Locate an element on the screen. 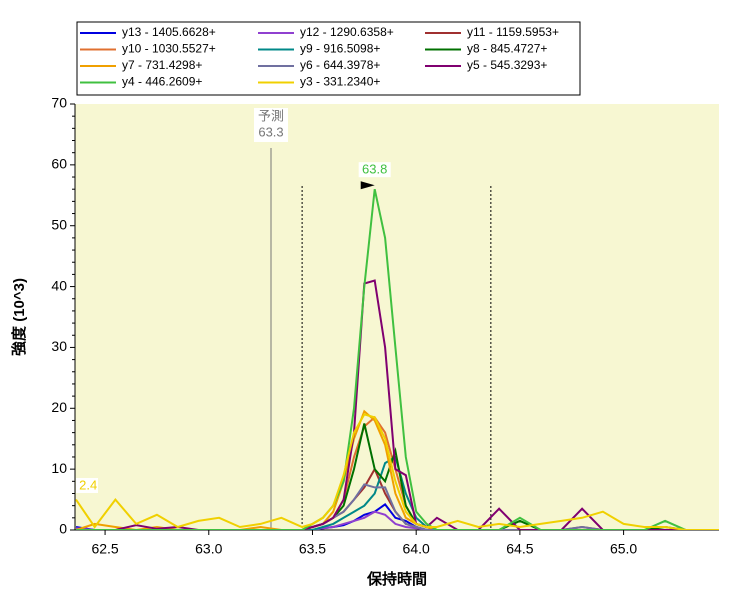 The width and height of the screenshot is (749, 601). peak-marker is located at coordinates (367, 185).